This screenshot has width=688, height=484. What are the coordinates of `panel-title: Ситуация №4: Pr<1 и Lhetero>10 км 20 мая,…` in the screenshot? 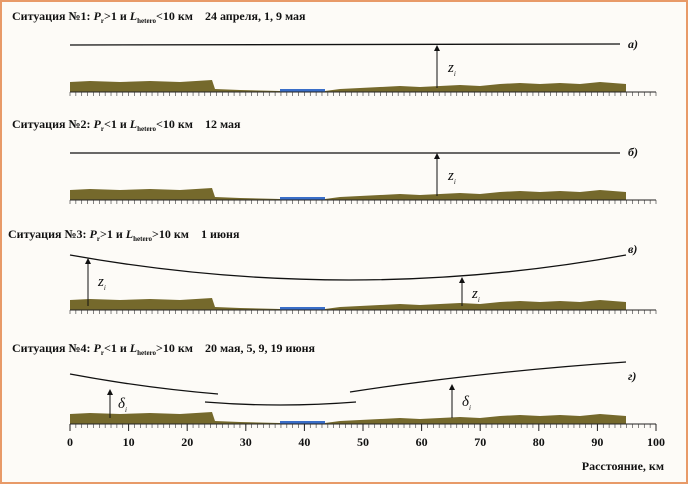 It's located at (164, 349).